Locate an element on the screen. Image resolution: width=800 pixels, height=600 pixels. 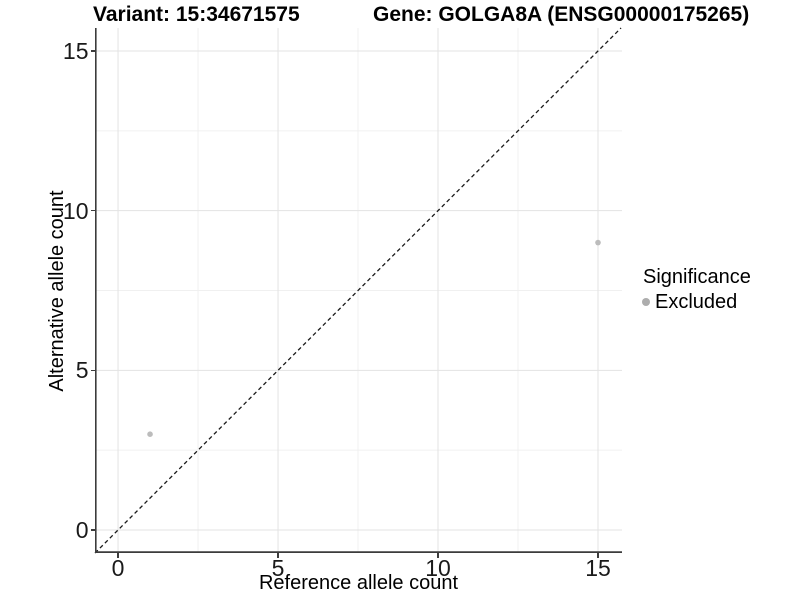
y-tick-label: 15 is located at coordinates (75, 50).